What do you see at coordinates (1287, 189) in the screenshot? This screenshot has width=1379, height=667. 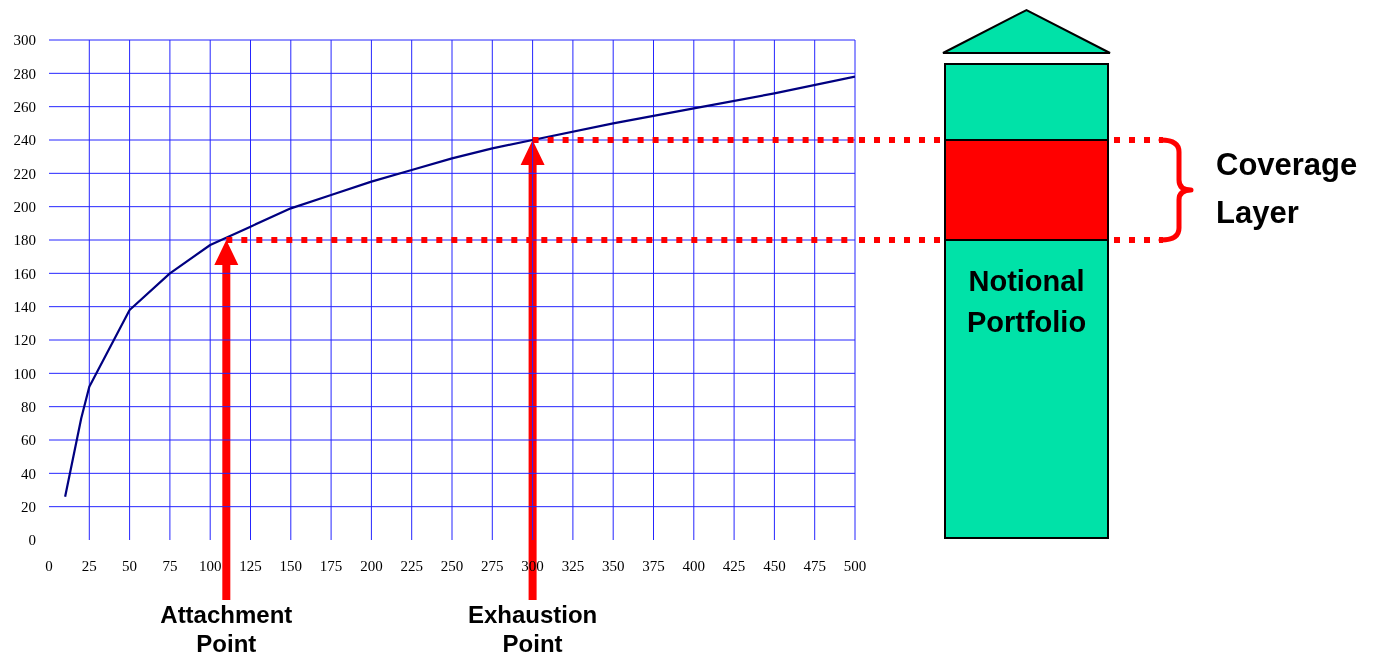 I see `text: Coverage Layer` at bounding box center [1287, 189].